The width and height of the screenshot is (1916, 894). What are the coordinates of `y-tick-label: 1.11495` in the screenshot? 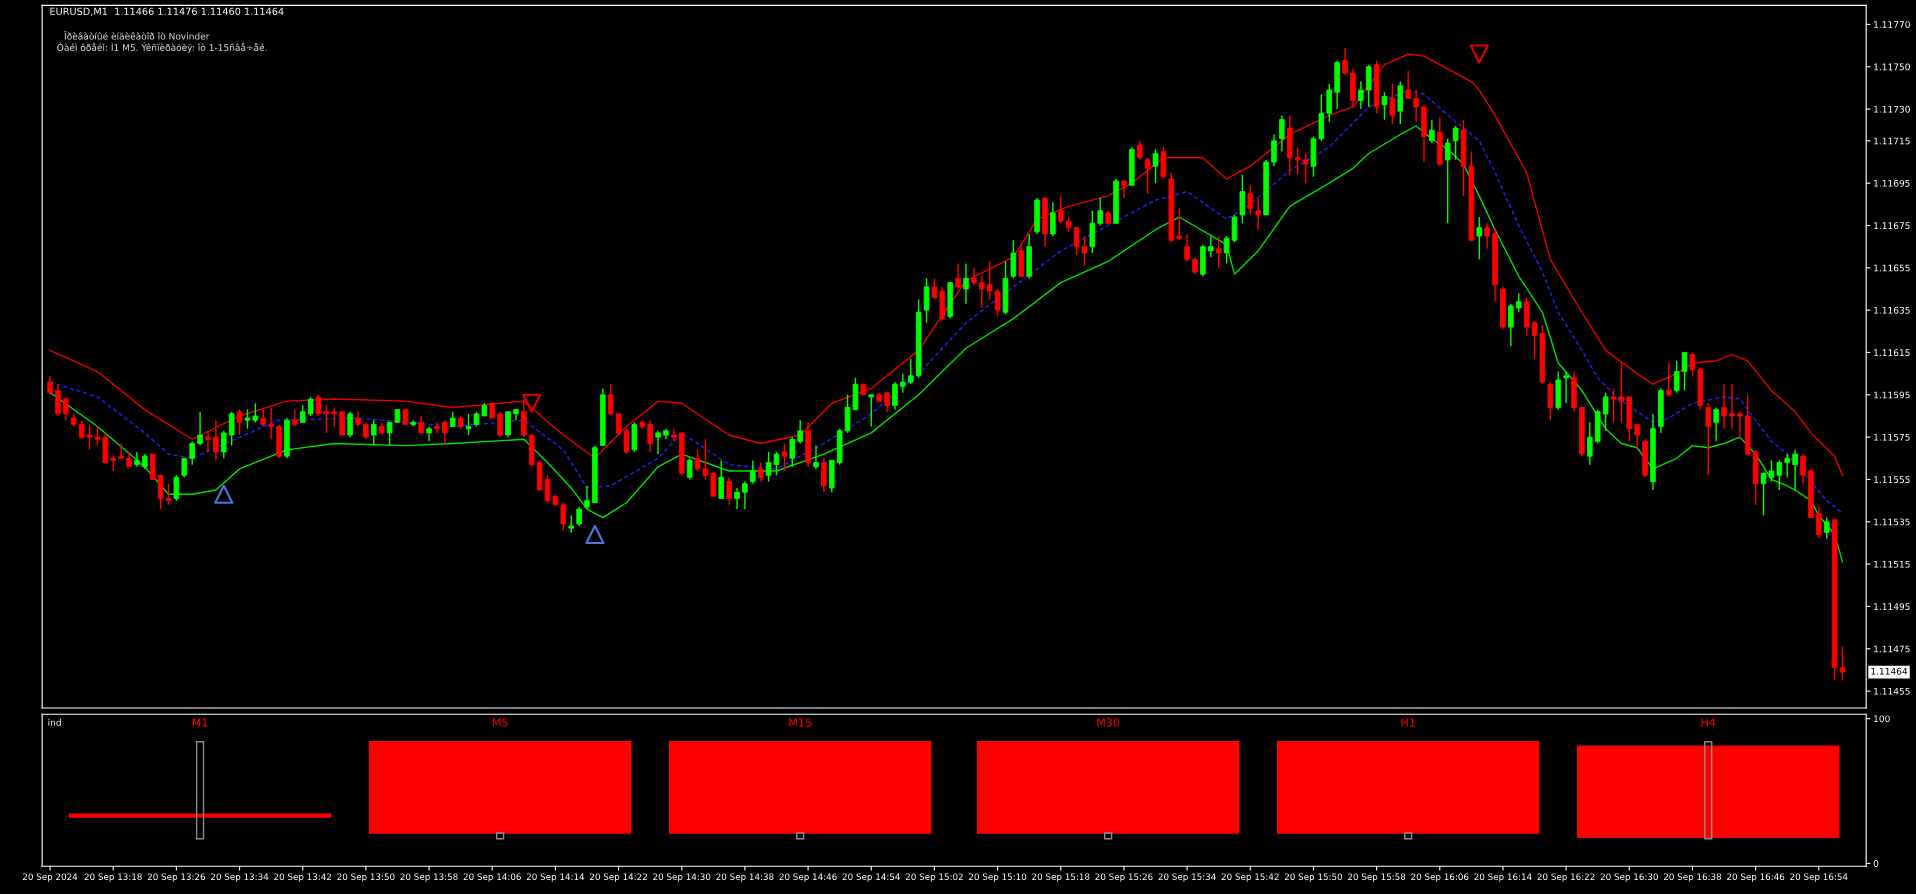 It's located at (1892, 607).